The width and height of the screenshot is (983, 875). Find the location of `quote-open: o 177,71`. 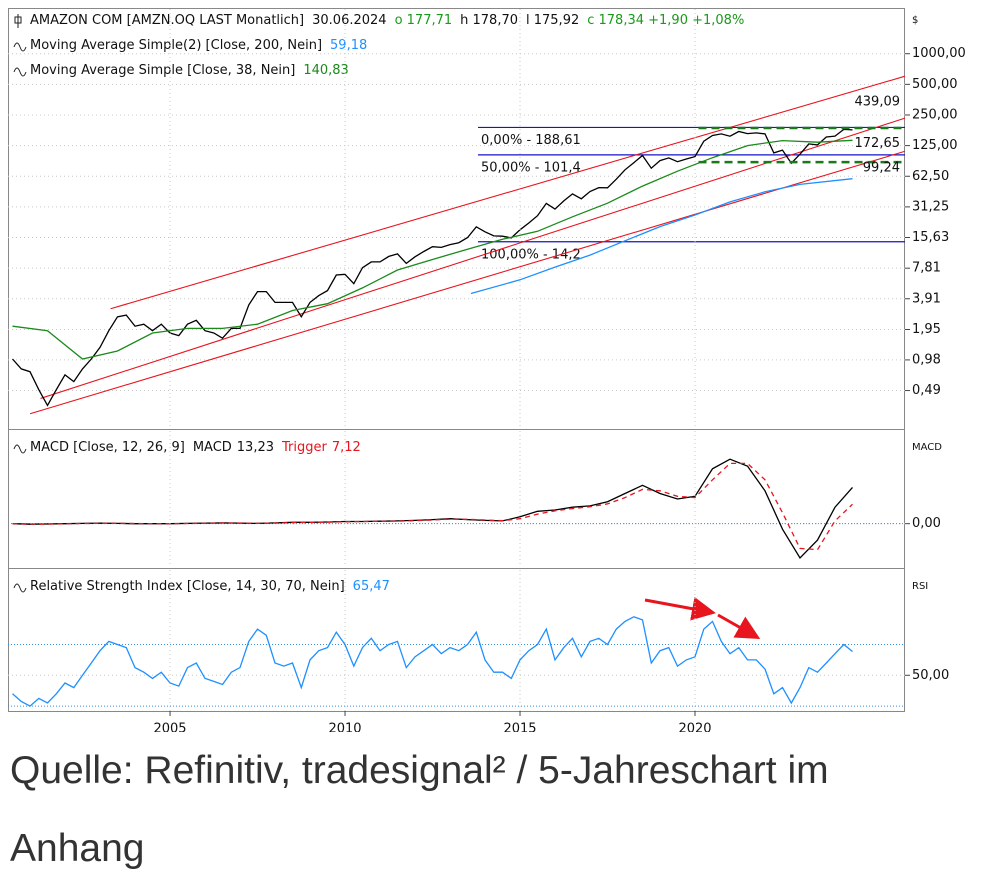

quote-open: o 177,71 is located at coordinates (424, 20).